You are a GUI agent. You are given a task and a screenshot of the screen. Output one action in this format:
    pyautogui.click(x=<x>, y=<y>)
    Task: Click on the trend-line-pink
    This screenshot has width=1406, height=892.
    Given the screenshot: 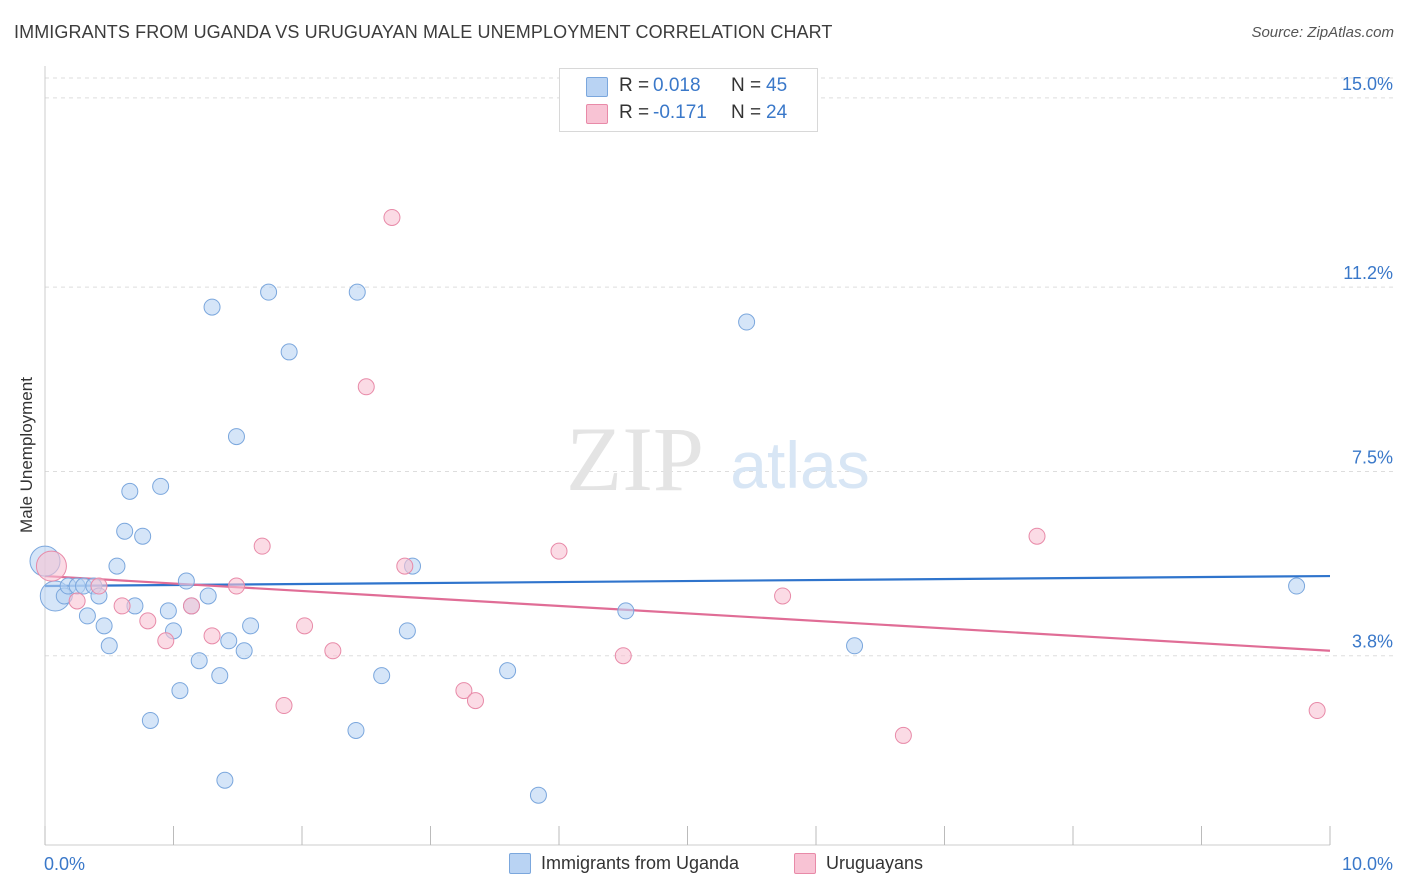 What is the action you would take?
    pyautogui.click(x=687, y=613)
    